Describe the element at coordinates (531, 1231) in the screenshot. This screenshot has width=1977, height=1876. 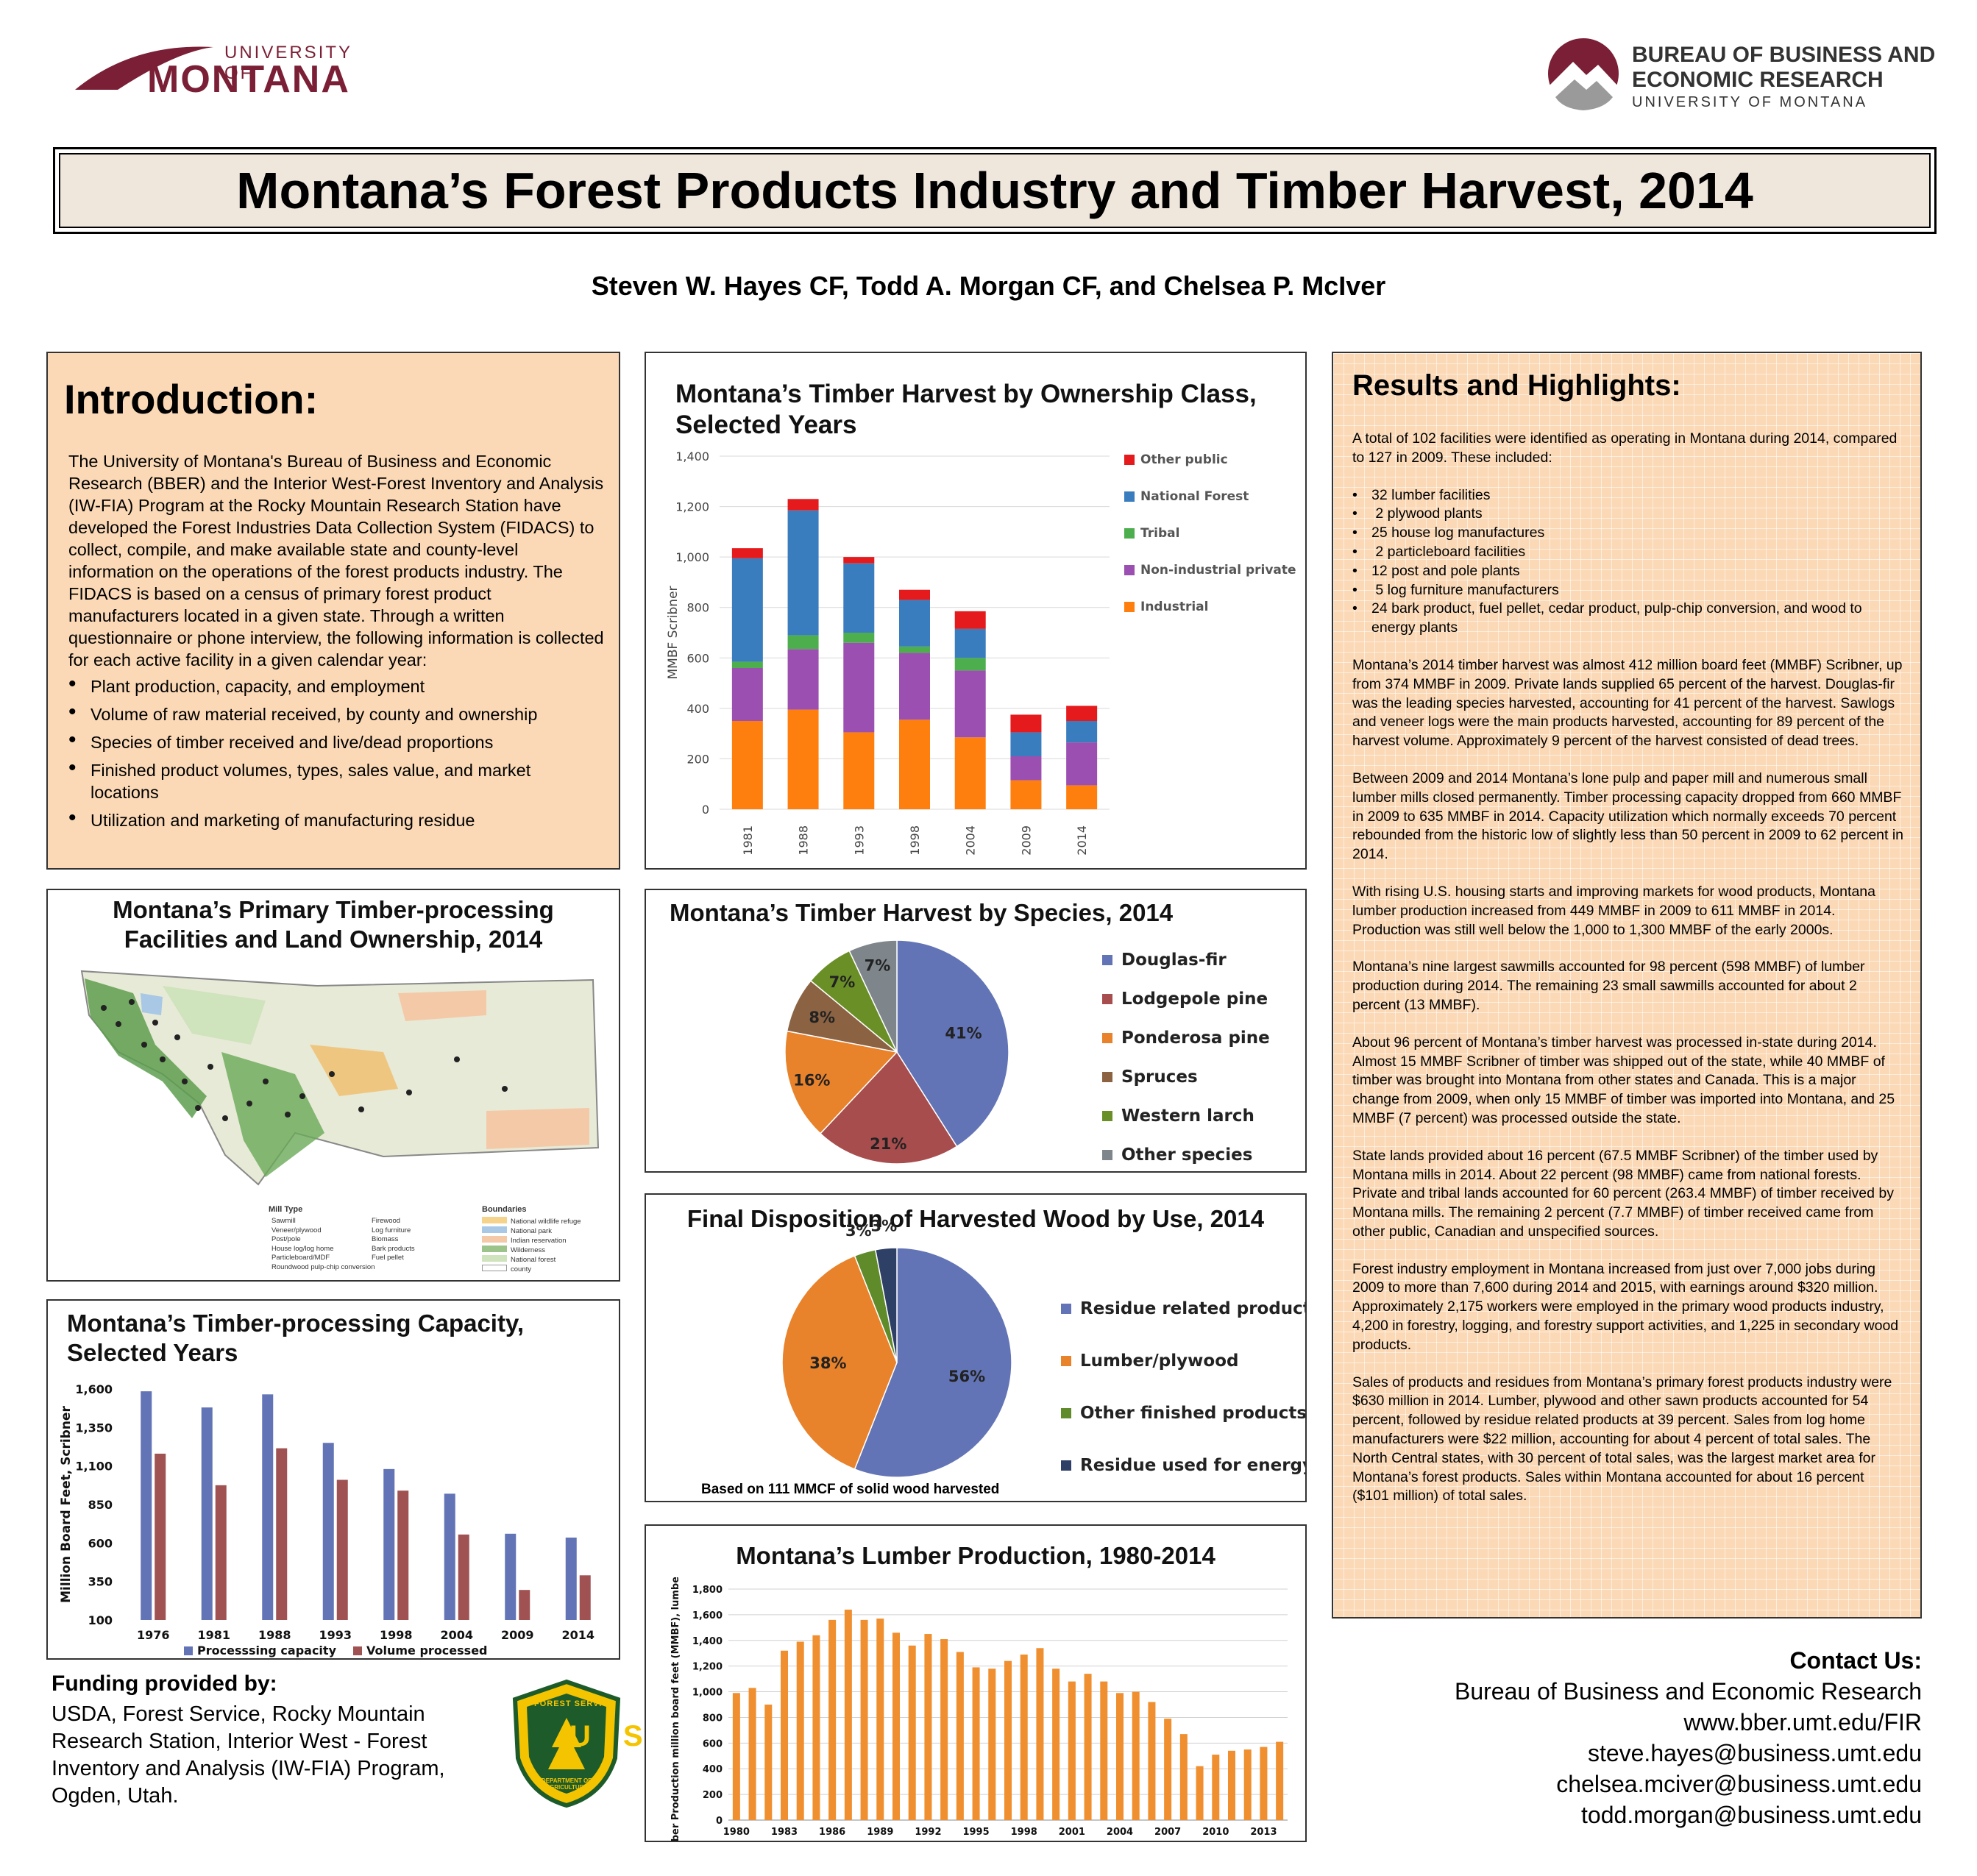
I see `boundary-item: National park` at that location.